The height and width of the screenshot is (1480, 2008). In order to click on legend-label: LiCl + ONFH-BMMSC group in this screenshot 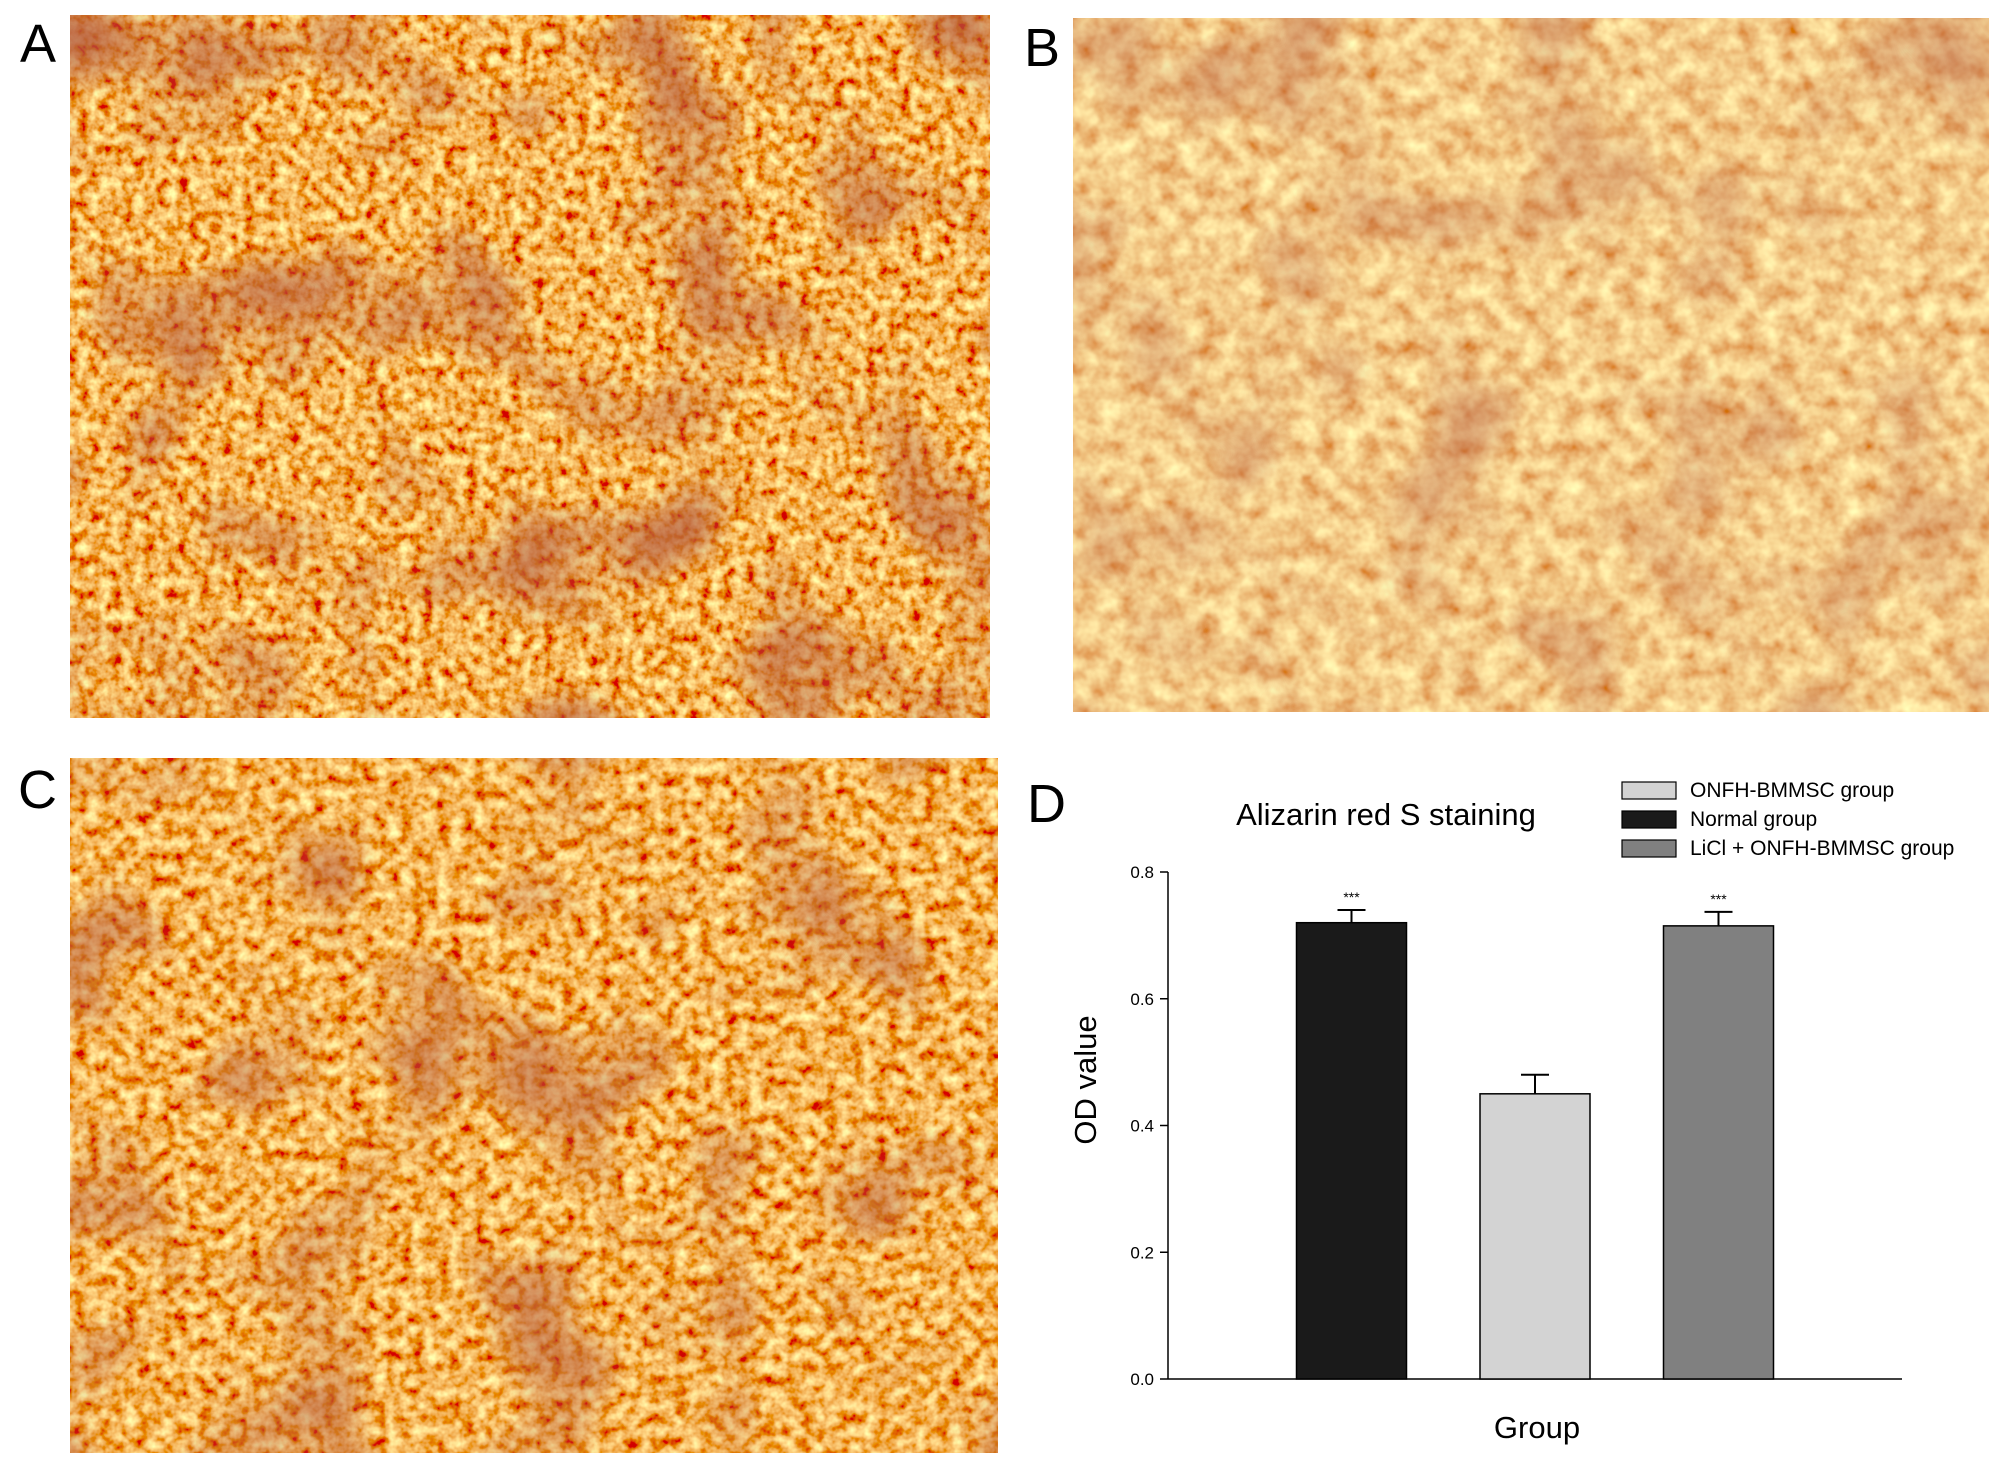, I will do `click(1822, 848)`.